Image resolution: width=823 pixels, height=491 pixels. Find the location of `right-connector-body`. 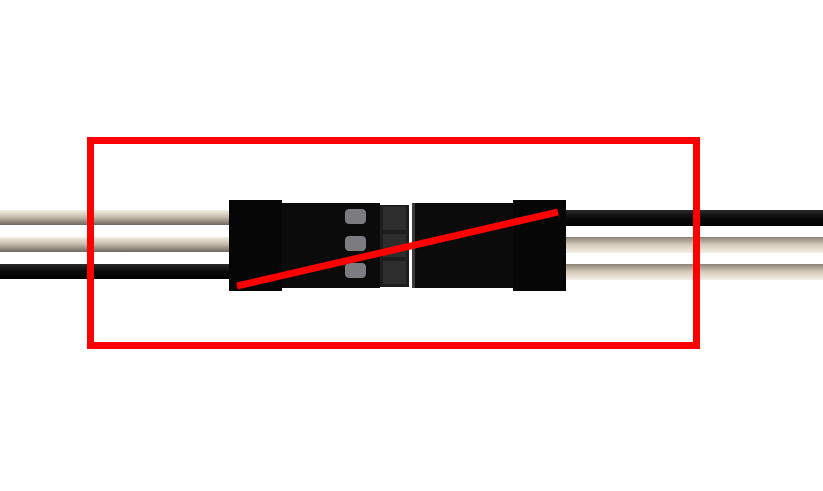

right-connector-body is located at coordinates (465, 245).